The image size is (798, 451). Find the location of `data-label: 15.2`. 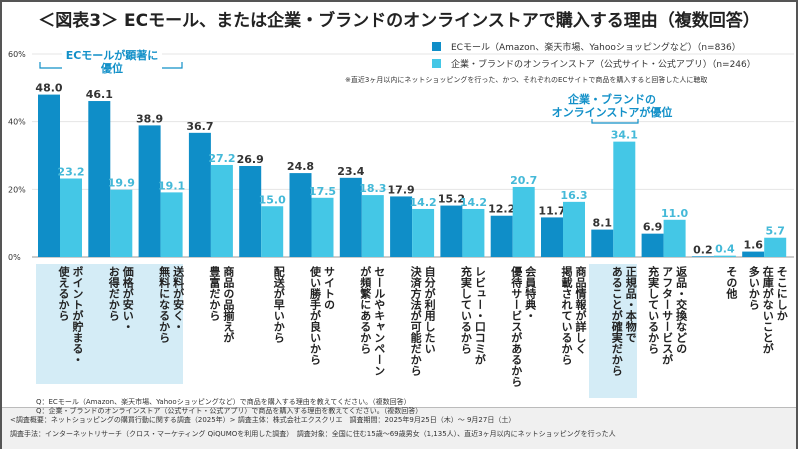

data-label: 15.2 is located at coordinates (451, 199).